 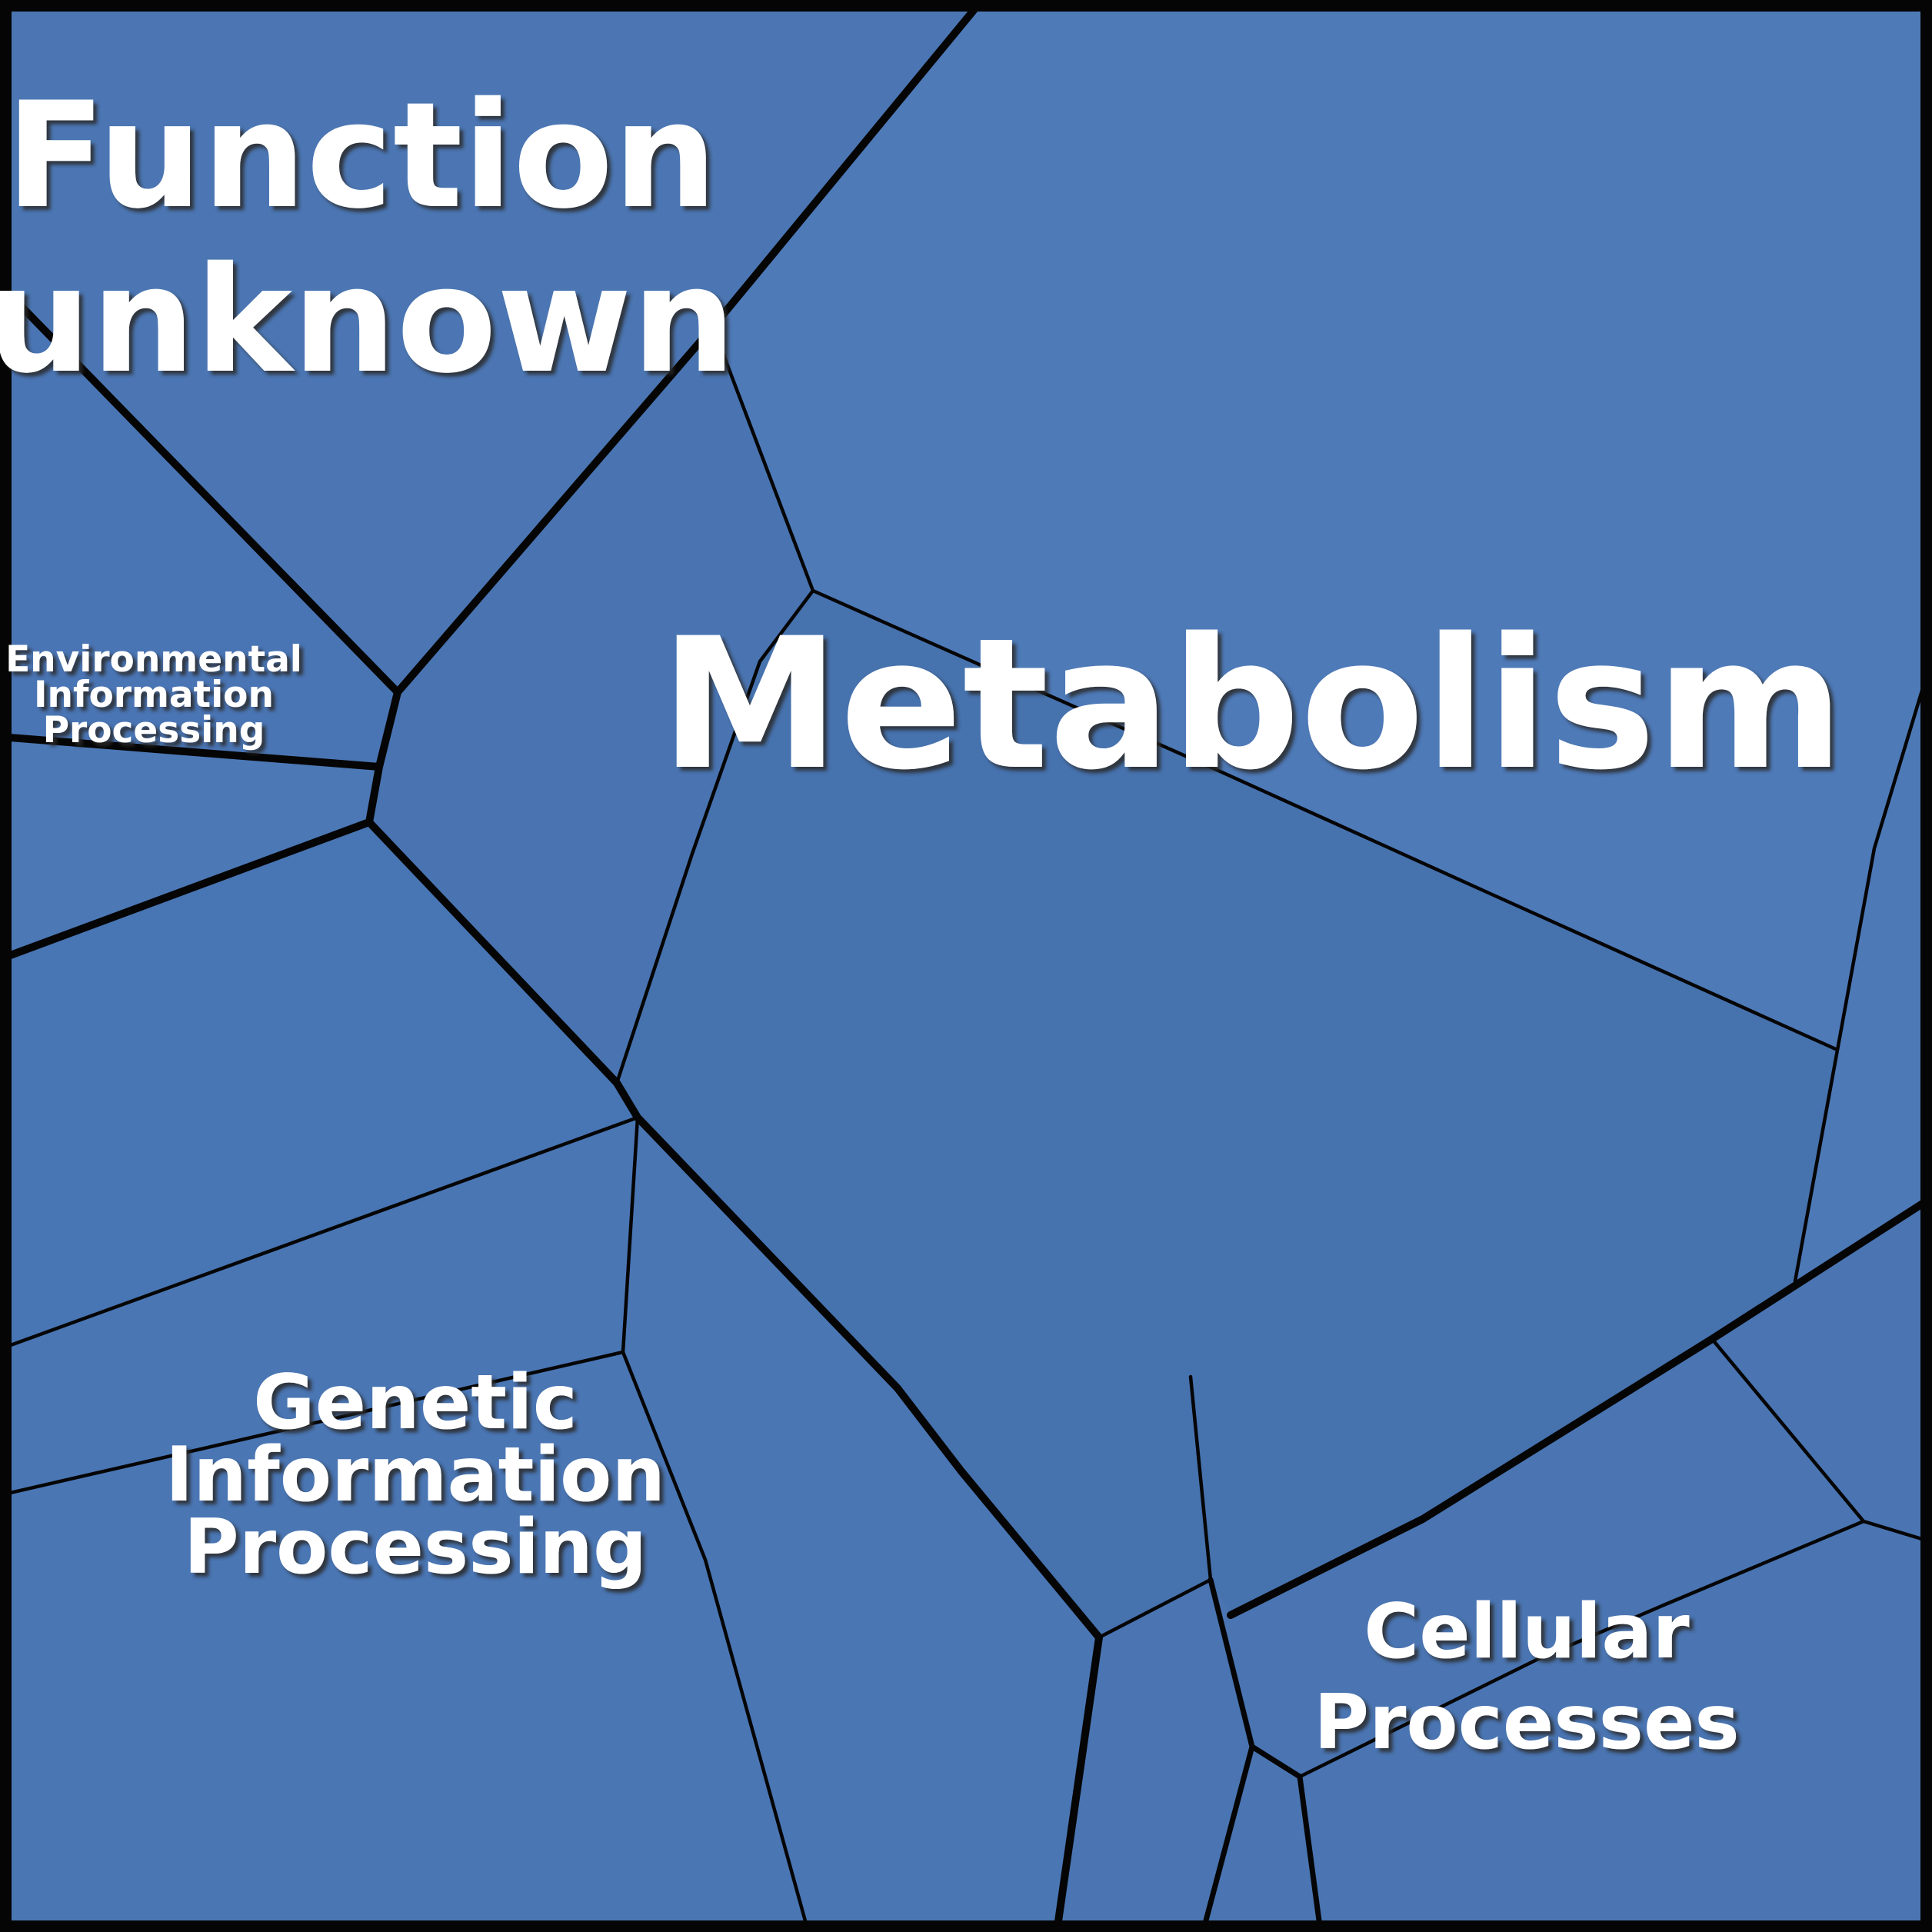 I want to click on cell-environmental-information-processing, so click(x=199, y=526).